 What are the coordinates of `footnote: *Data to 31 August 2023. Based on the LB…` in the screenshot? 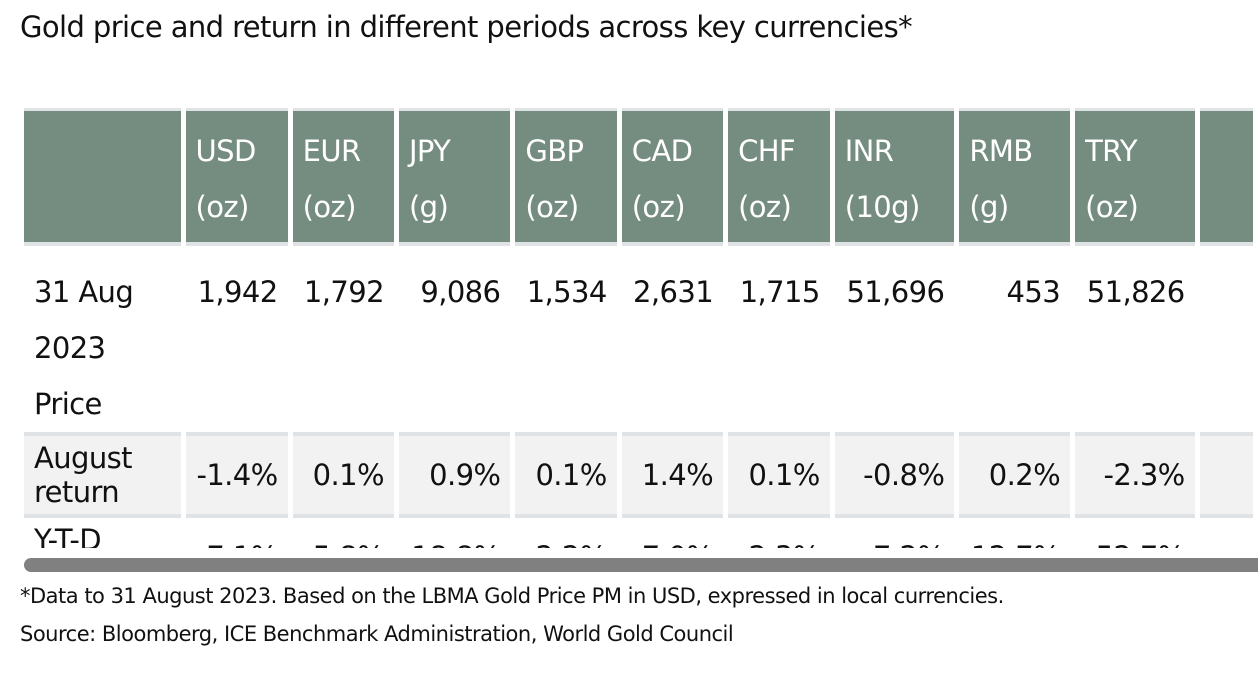 It's located at (512, 596).